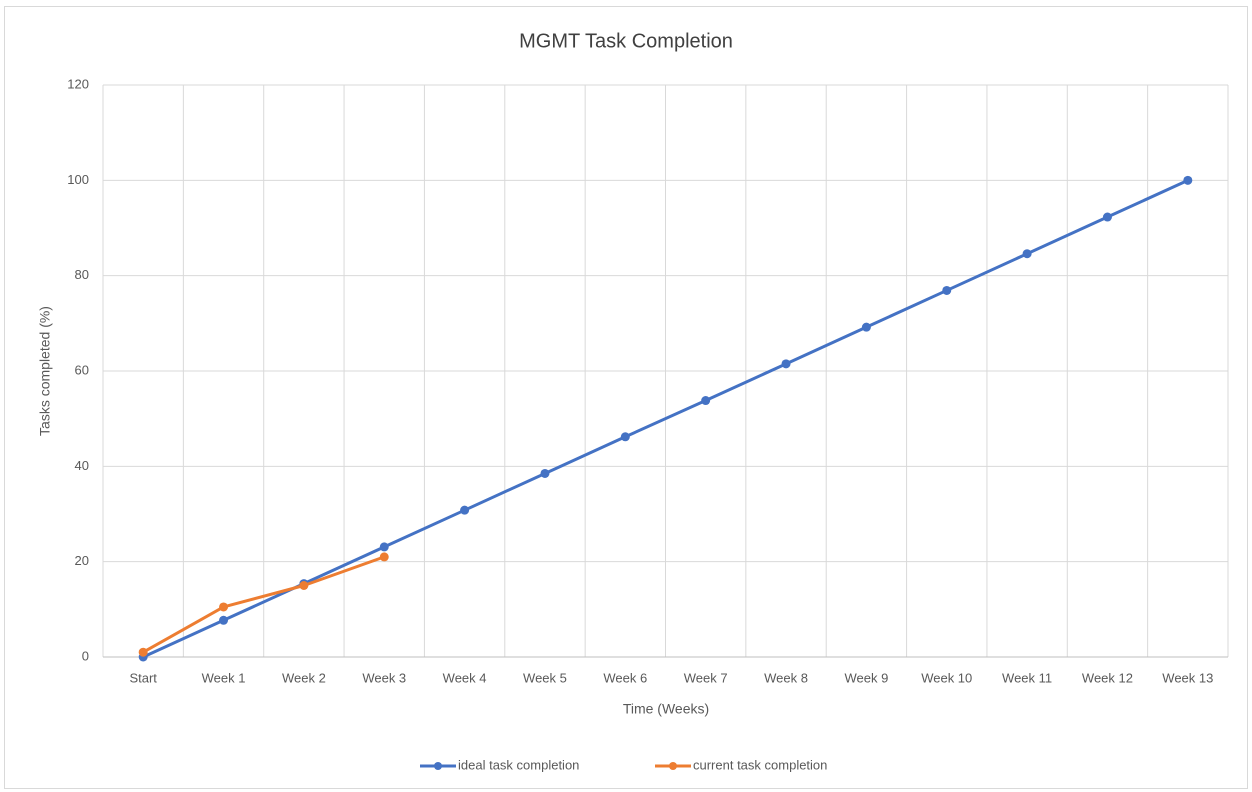  I want to click on x-axis-title: Time (Weeks), so click(666, 709).